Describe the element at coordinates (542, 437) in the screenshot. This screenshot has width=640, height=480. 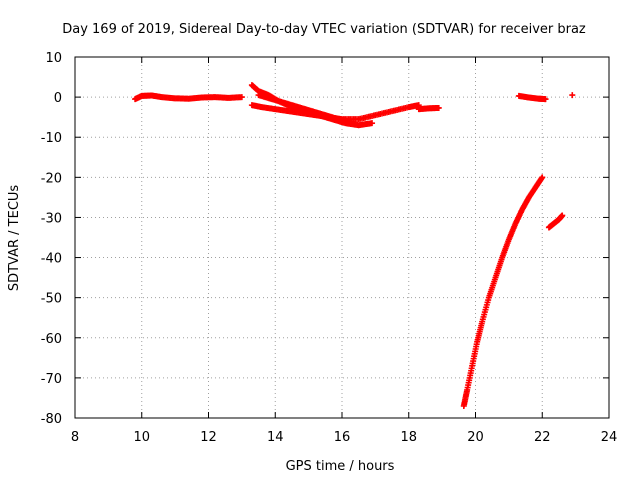
I see `x-tick-label: 22` at that location.